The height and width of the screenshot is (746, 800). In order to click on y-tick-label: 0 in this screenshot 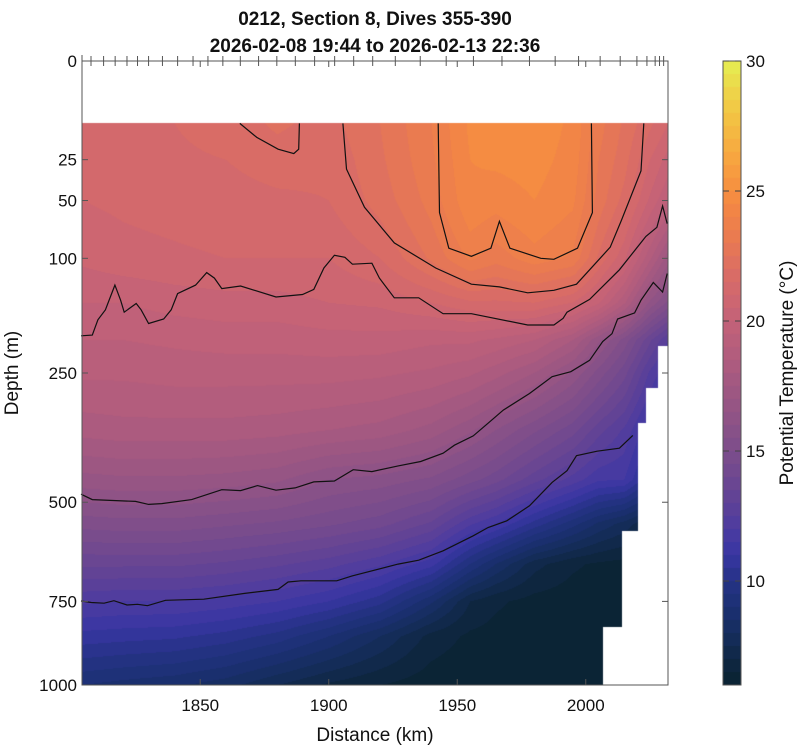, I will do `click(72, 61)`.